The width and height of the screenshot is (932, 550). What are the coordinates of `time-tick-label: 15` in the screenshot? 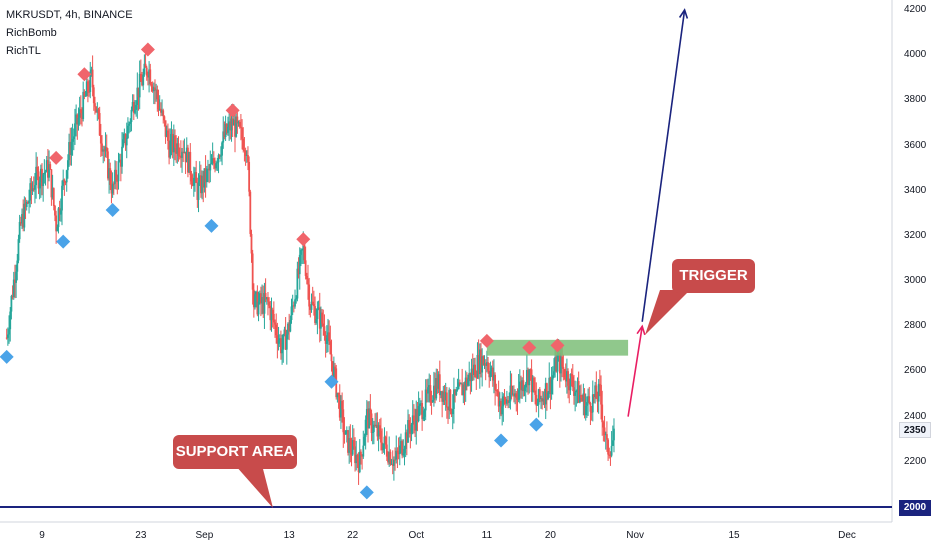 It's located at (734, 535).